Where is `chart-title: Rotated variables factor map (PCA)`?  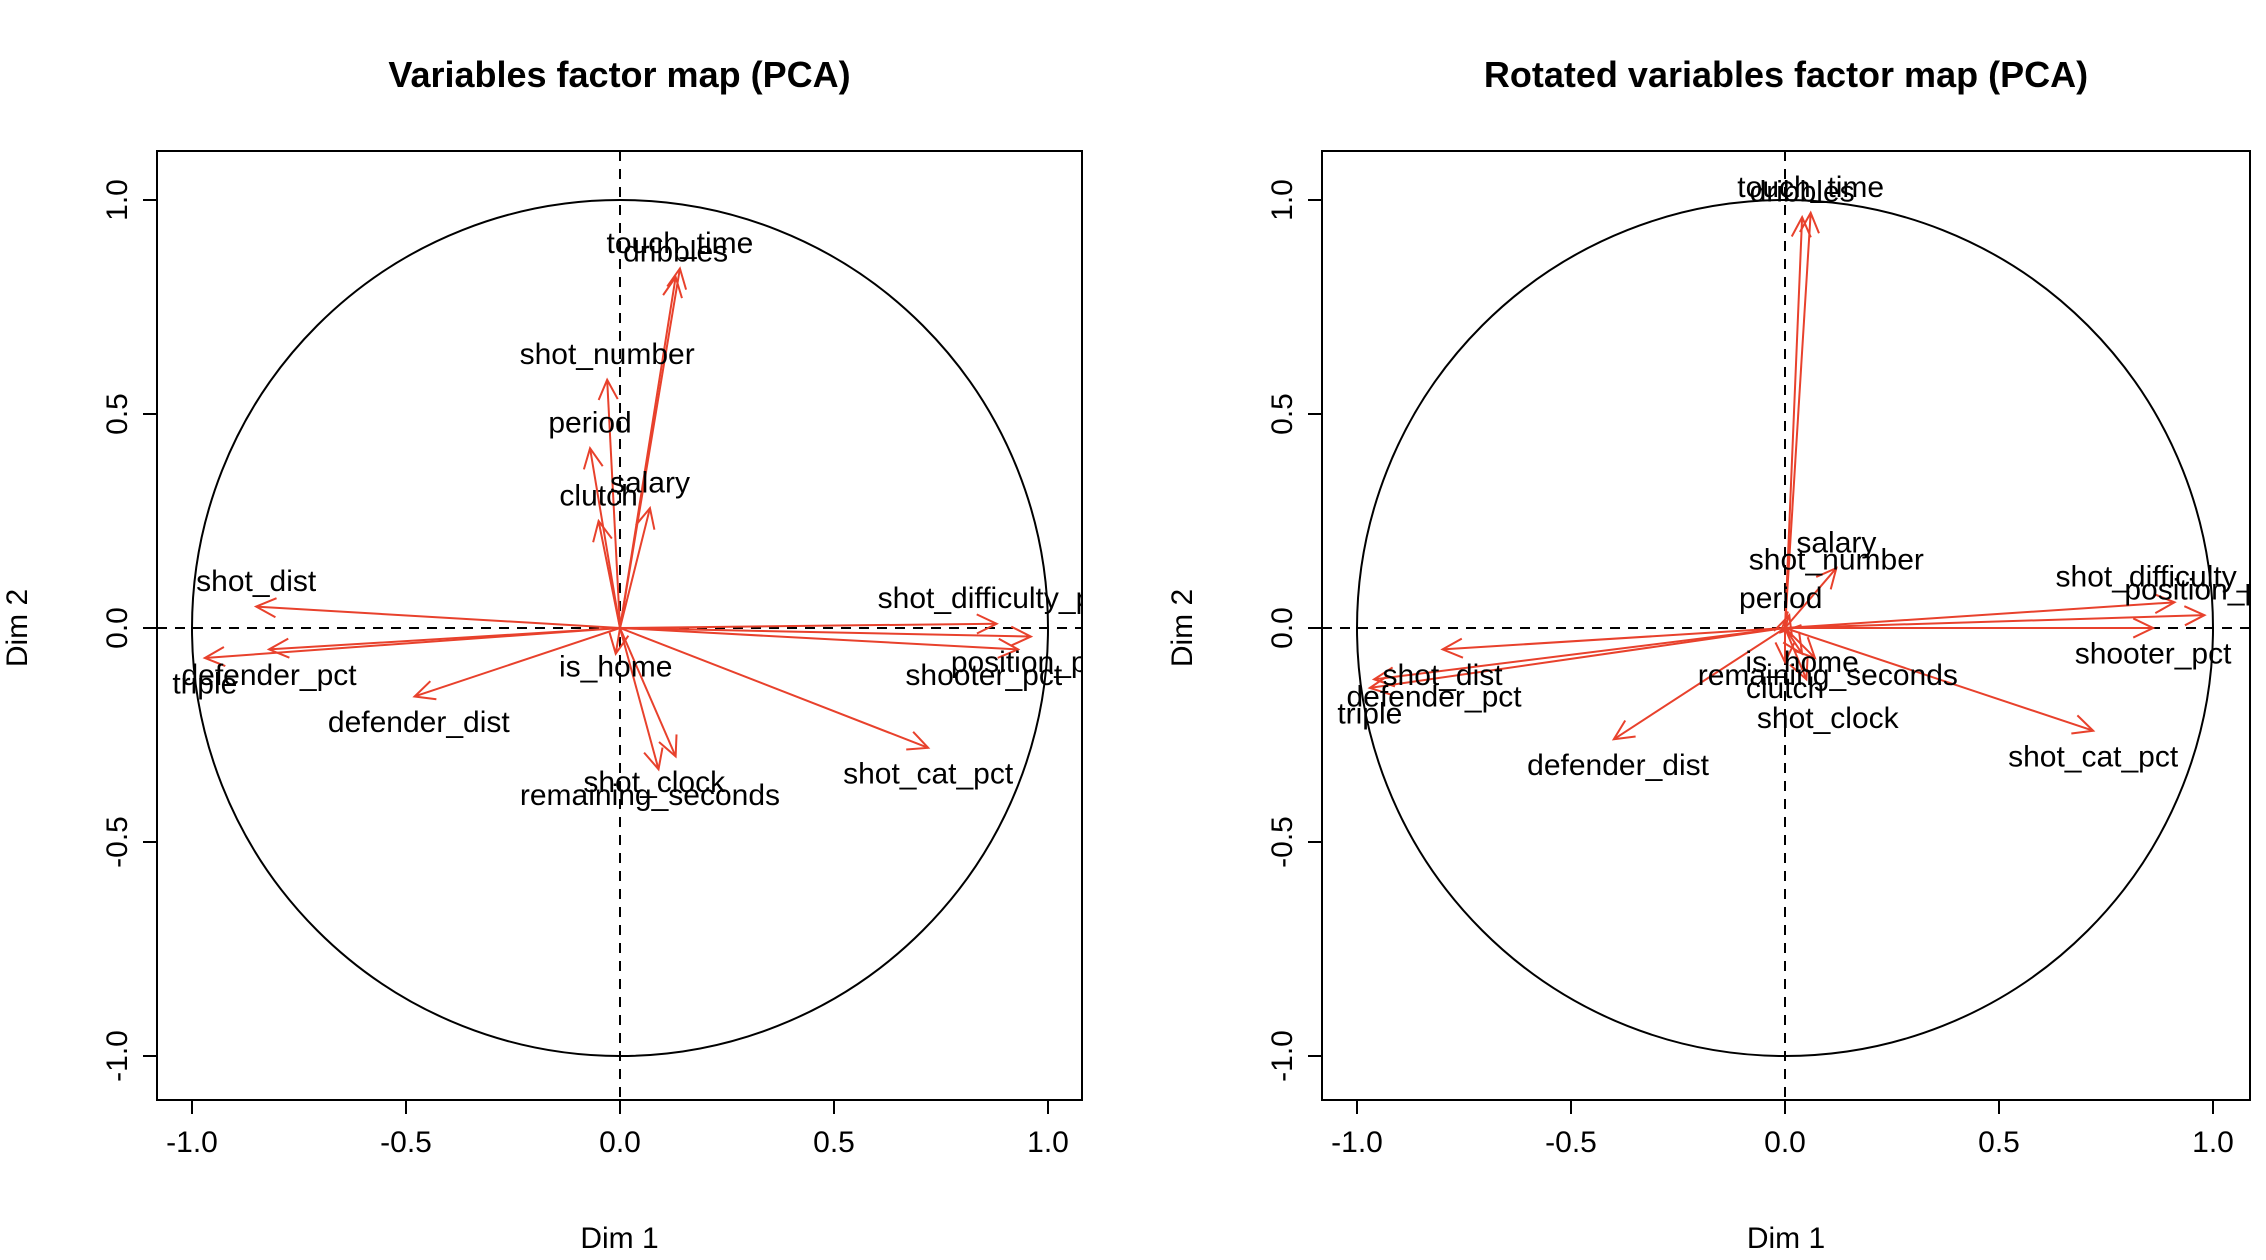
chart-title: Rotated variables factor map (PCA) is located at coordinates (1786, 74).